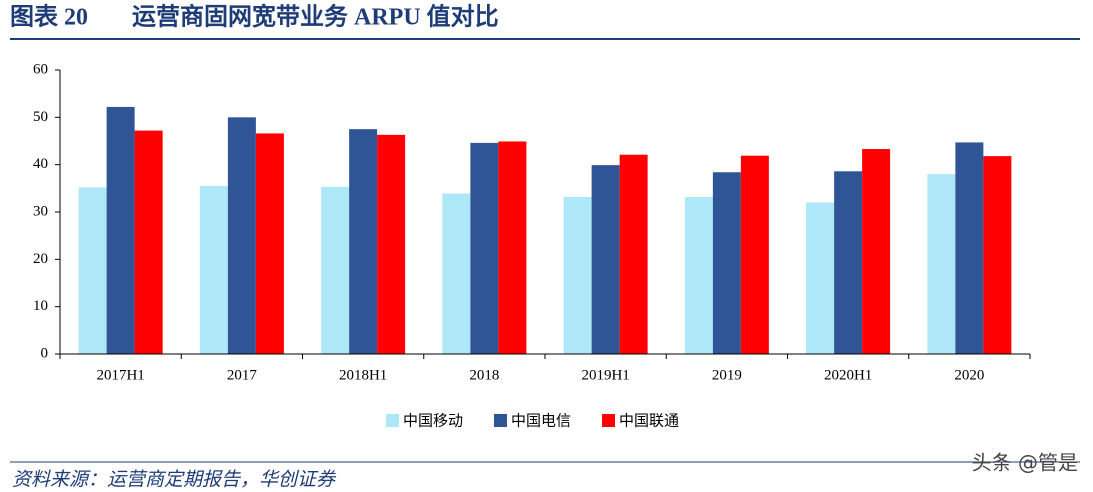 Image resolution: width=1093 pixels, height=492 pixels. Describe the element at coordinates (363, 375) in the screenshot. I see `x-tick-label: 2018H1` at that location.